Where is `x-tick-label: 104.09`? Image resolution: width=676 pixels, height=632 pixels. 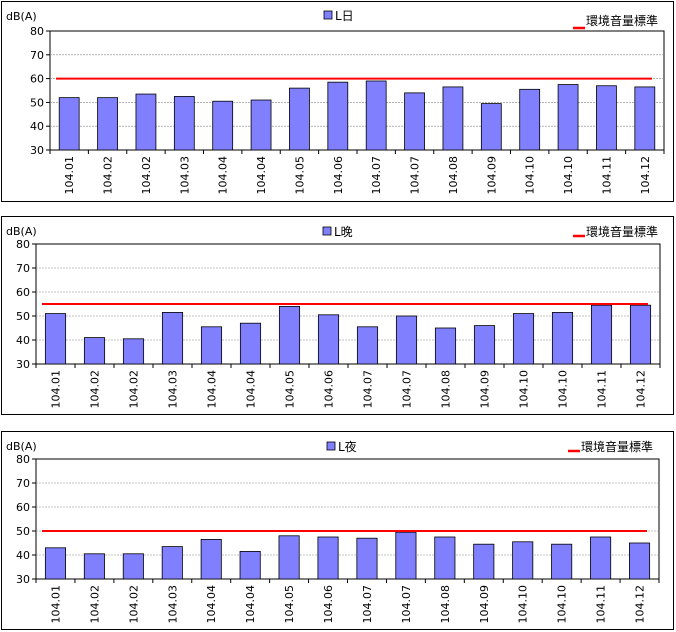 x-tick-label: 104.09 is located at coordinates (484, 604).